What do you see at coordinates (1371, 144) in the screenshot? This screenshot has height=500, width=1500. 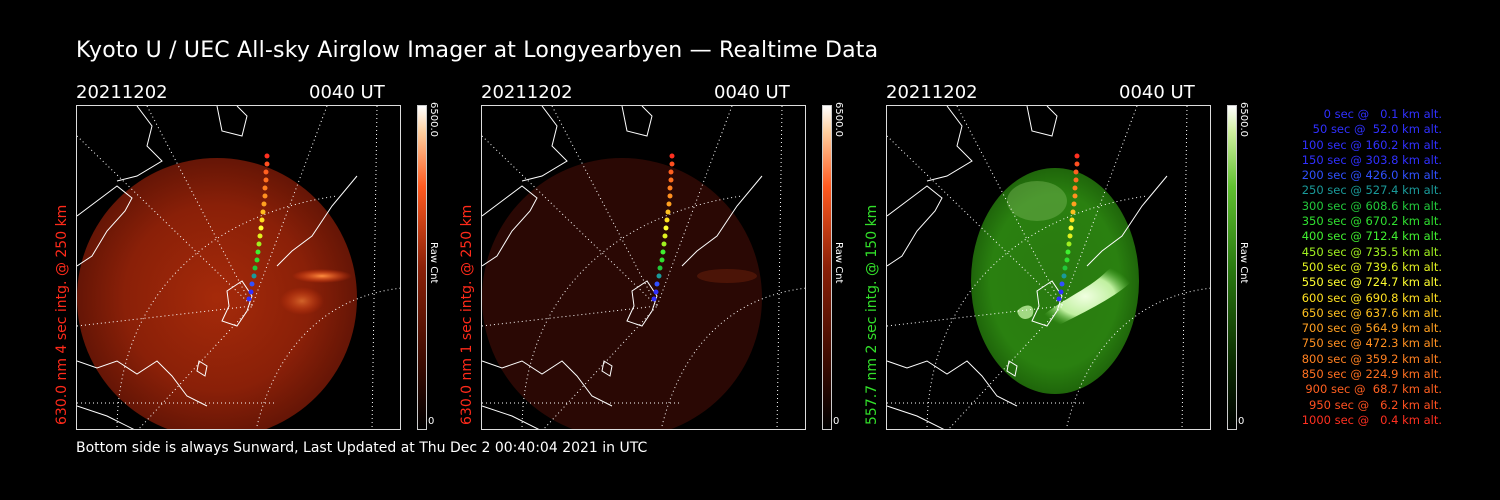 I see `legend-item: 100 sec @ 160.2 km alt.` at bounding box center [1371, 144].